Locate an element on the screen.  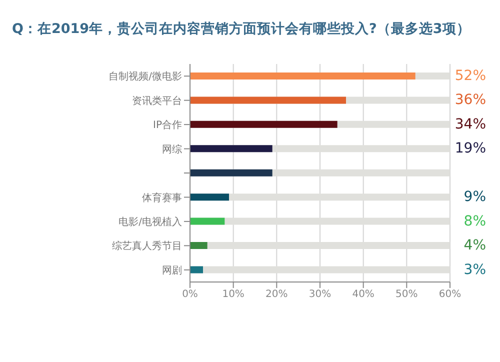
x-tick-label: 40% is located at coordinates (363, 294).